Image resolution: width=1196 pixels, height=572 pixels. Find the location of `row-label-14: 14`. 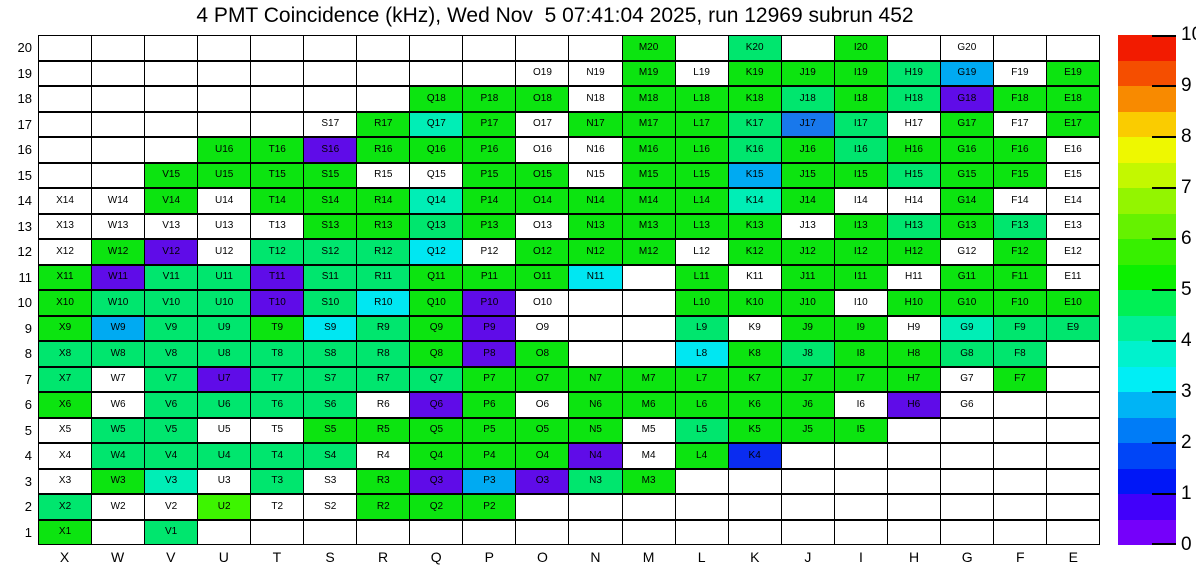

row-label-14: 14 is located at coordinates (24, 201).